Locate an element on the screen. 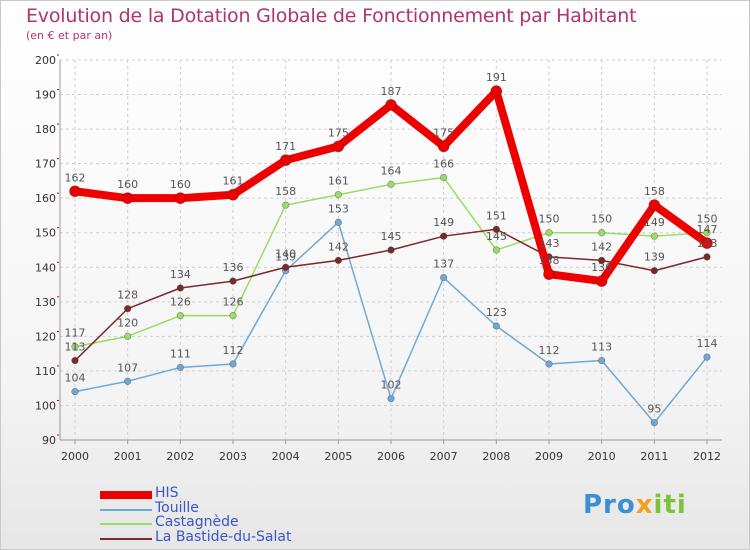 The image size is (750, 550). logo-part-1: Pro is located at coordinates (609, 505).